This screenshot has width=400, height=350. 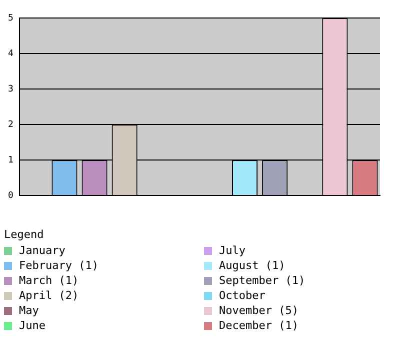 What do you see at coordinates (29, 310) in the screenshot?
I see `legend-label: May` at bounding box center [29, 310].